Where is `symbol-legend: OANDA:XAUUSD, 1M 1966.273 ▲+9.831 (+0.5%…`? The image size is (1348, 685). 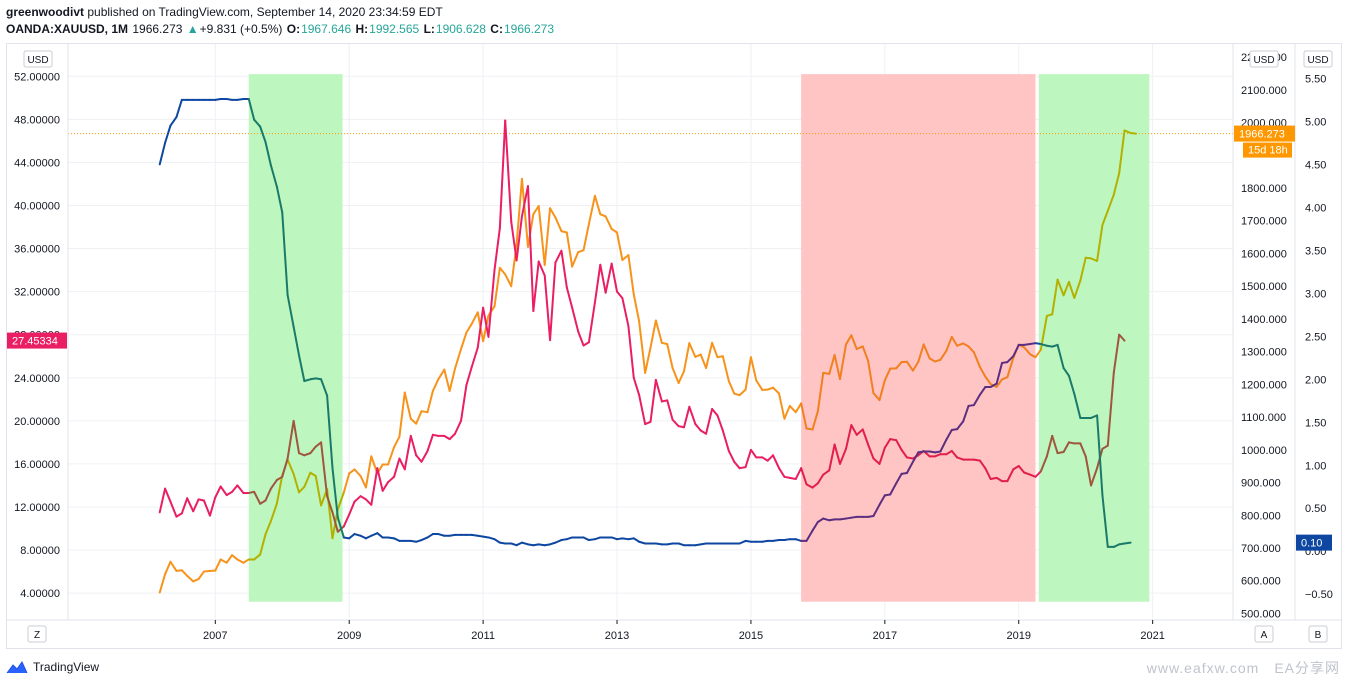 symbol-legend: OANDA:XAUUSD, 1M 1966.273 ▲+9.831 (+0.5%… is located at coordinates (280, 29).